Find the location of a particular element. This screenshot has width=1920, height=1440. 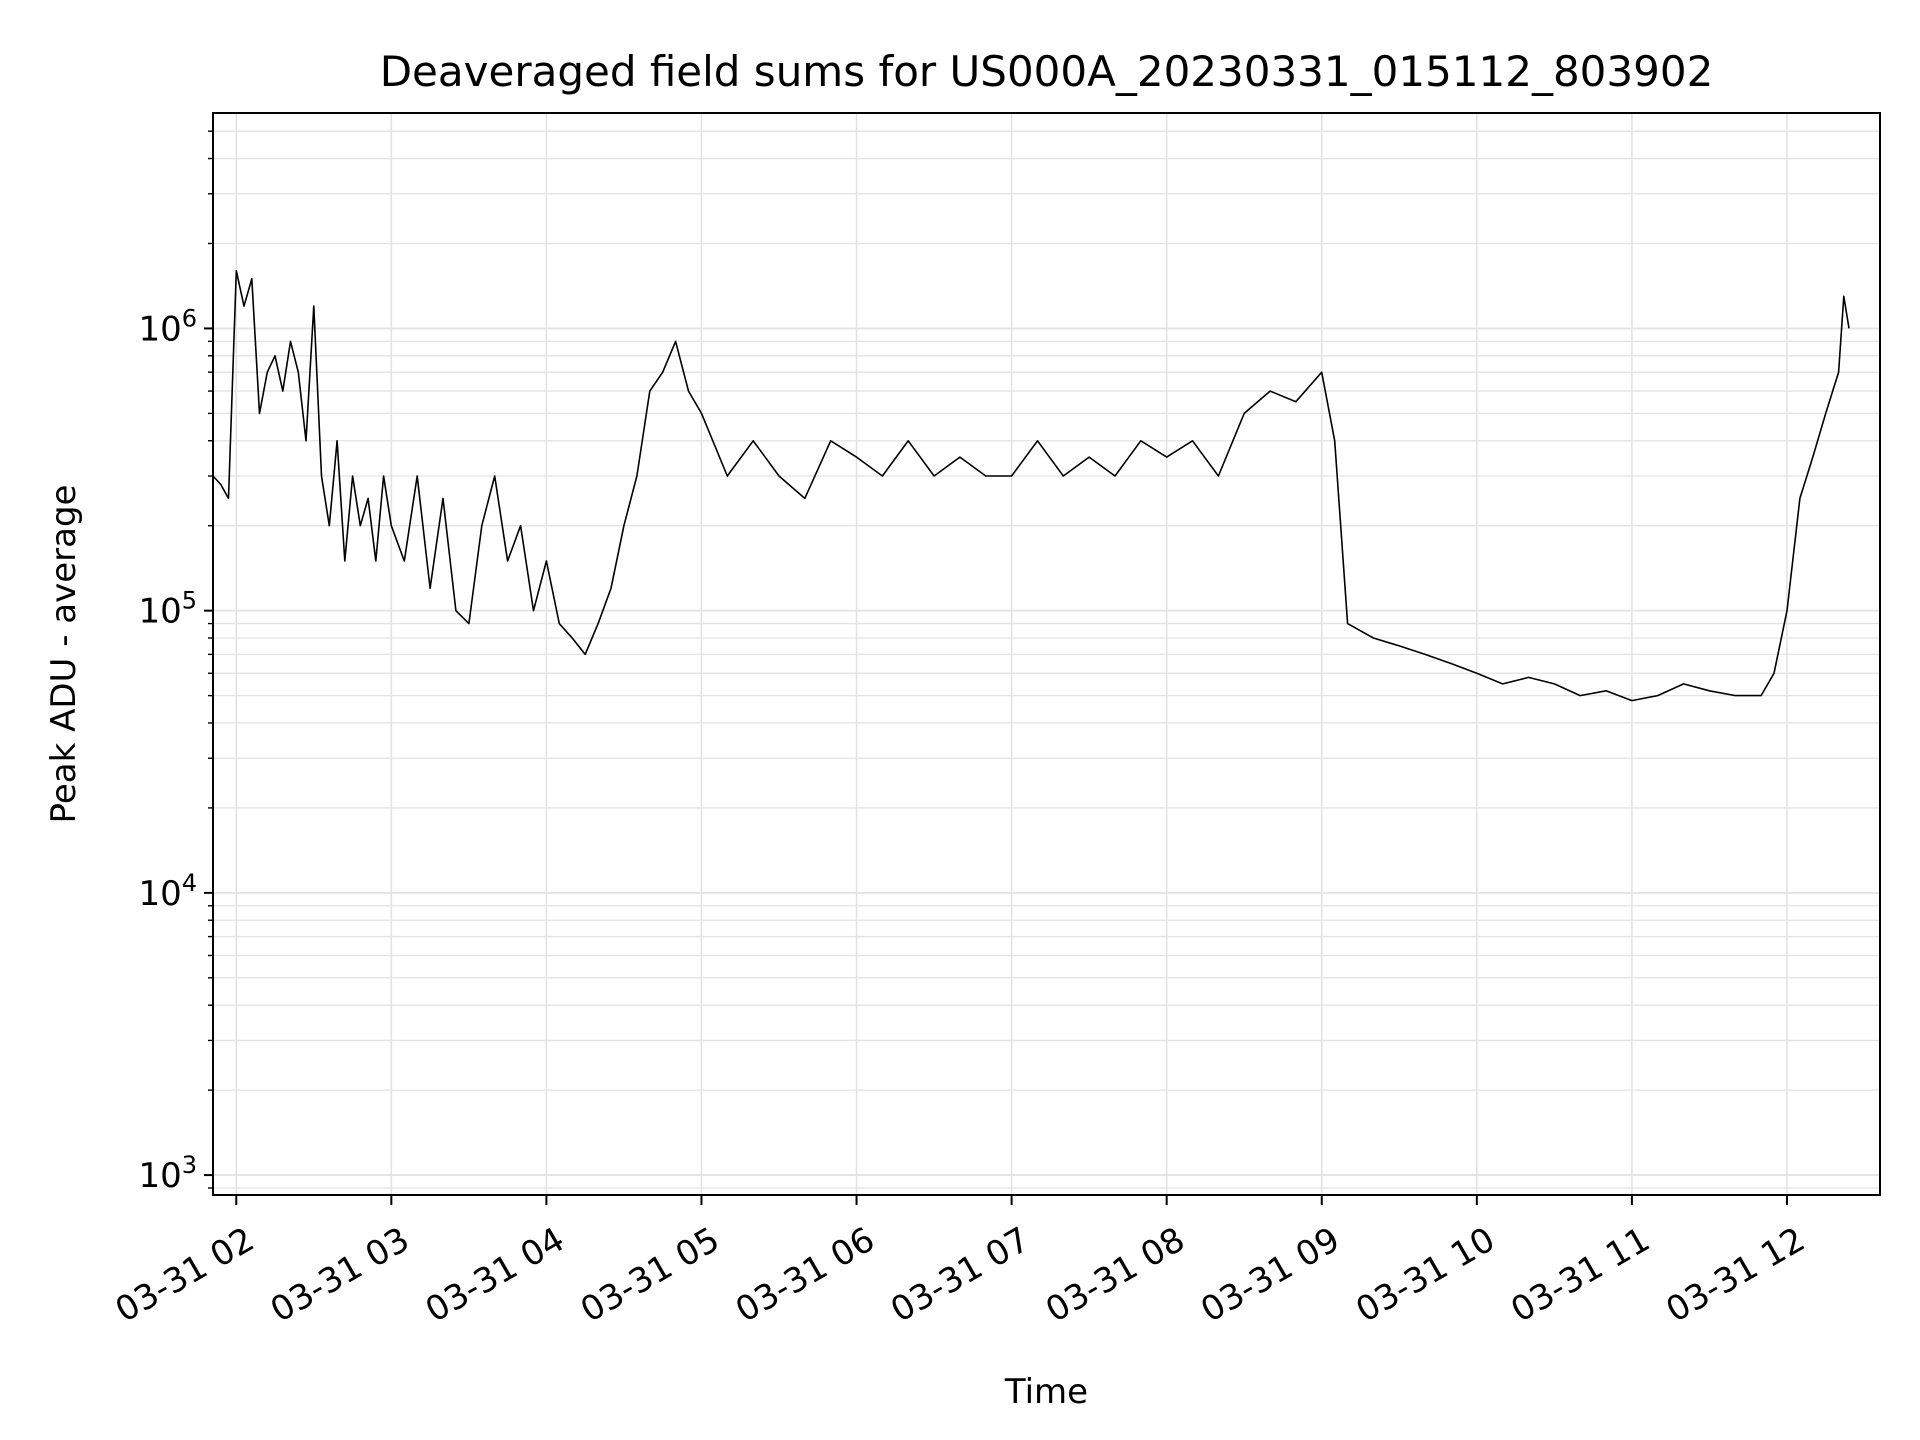

y-axis-ticks: 10³ 10⁴ 10⁵ 10⁶ is located at coordinates (175, 663).